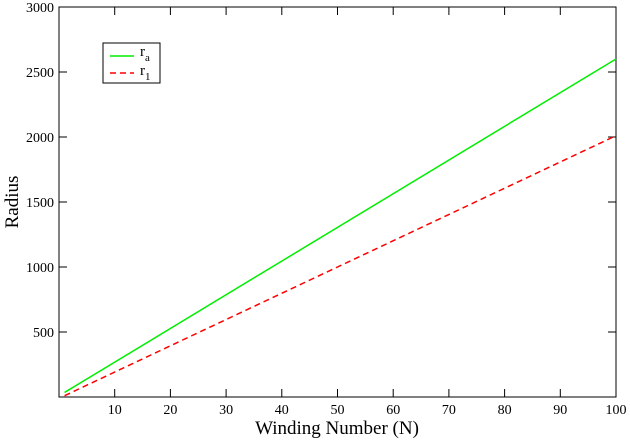 The image size is (630, 441). What do you see at coordinates (115, 410) in the screenshot?
I see `x-tick-label-10: 10` at bounding box center [115, 410].